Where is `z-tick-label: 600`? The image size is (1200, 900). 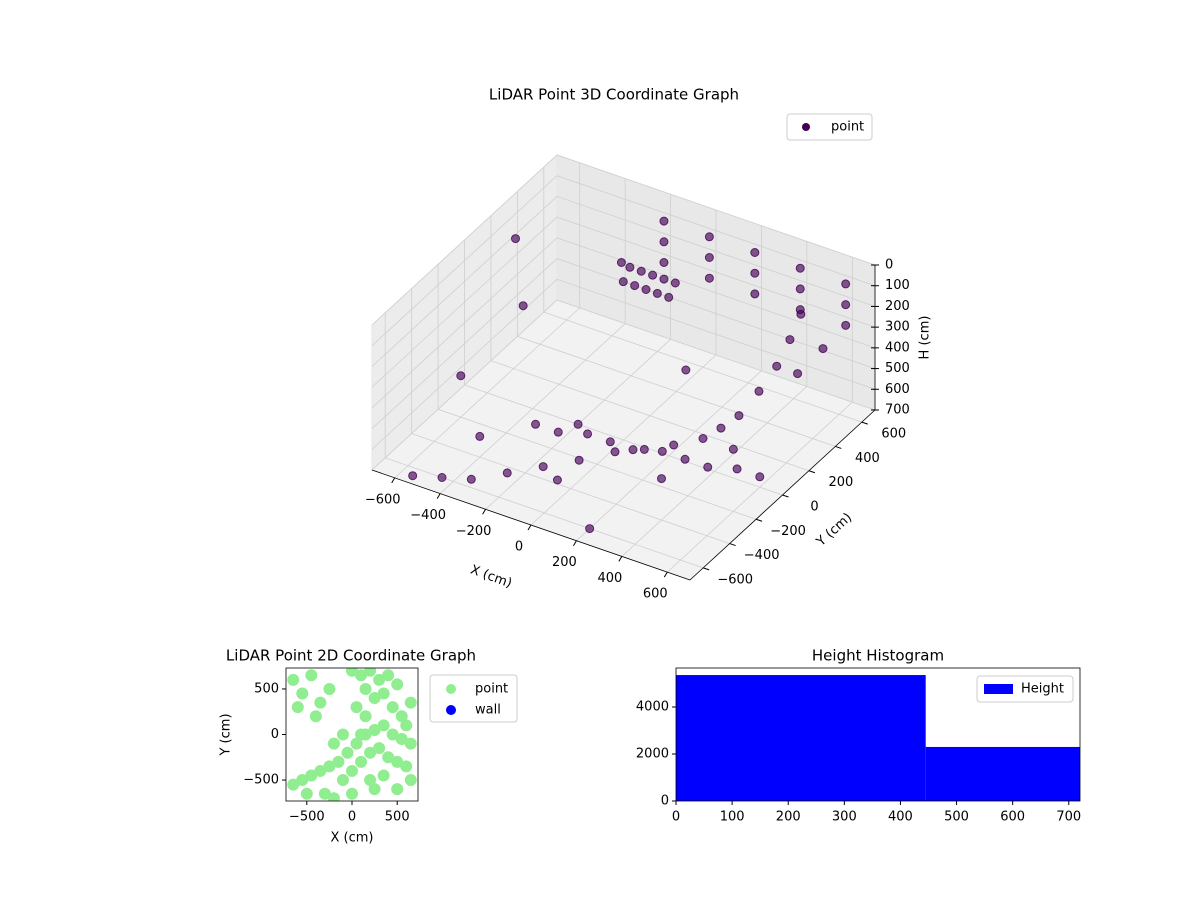 z-tick-label: 600 is located at coordinates (897, 389).